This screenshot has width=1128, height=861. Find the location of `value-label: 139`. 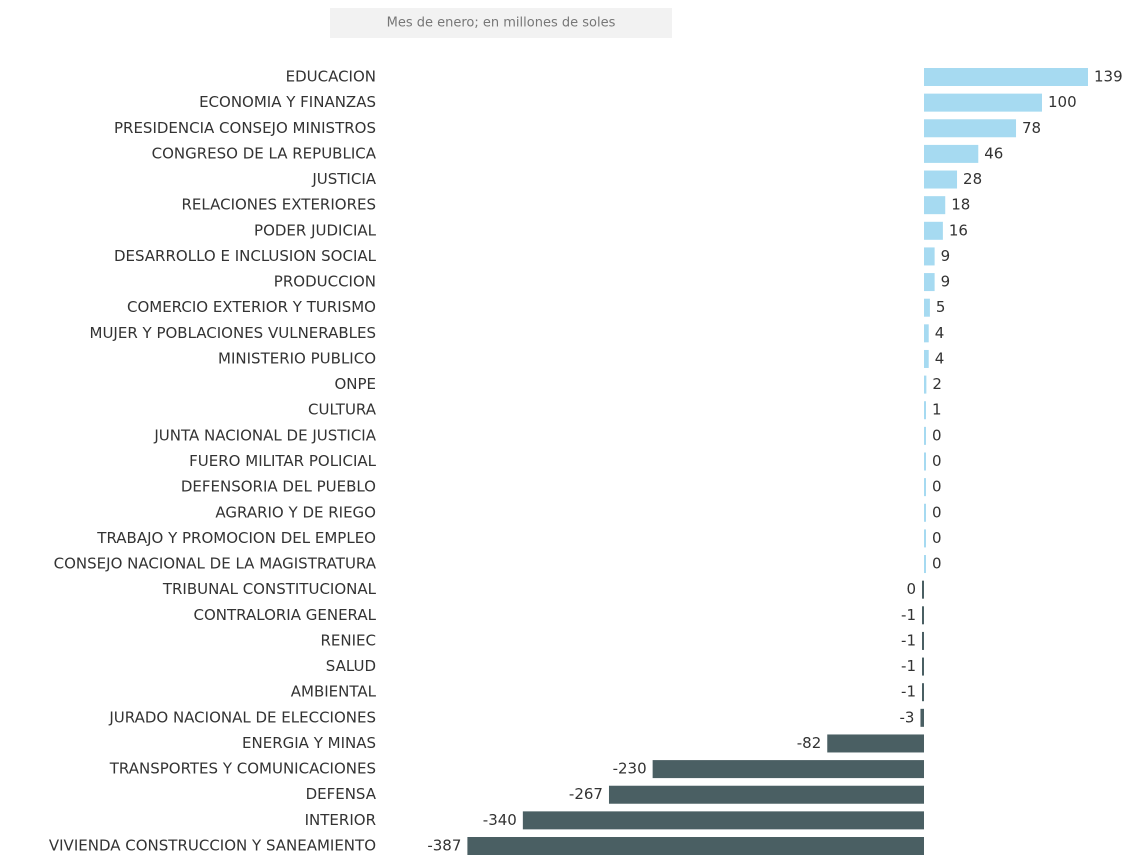

value-label: 139 is located at coordinates (1108, 77).